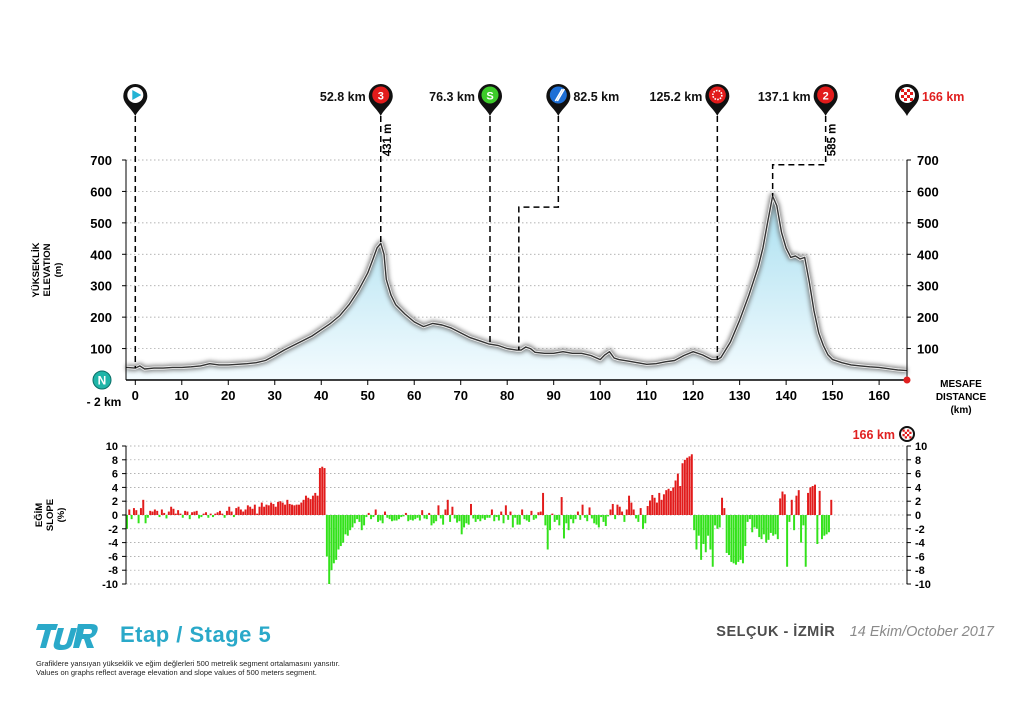 The height and width of the screenshot is (724, 1024). I want to click on marker-km-label: 166 km, so click(943, 97).